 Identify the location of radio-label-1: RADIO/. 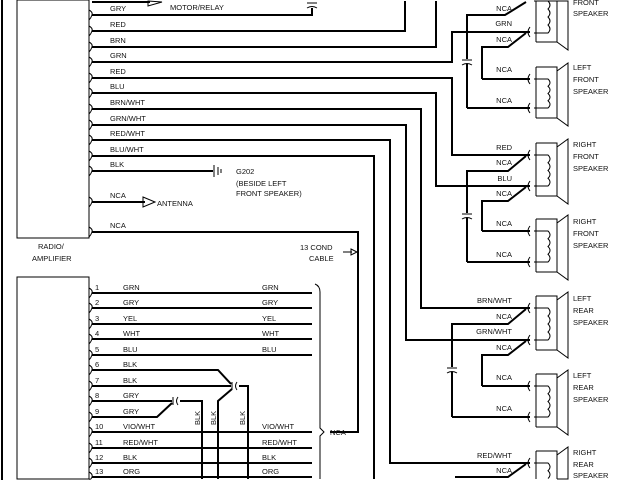
(51, 246).